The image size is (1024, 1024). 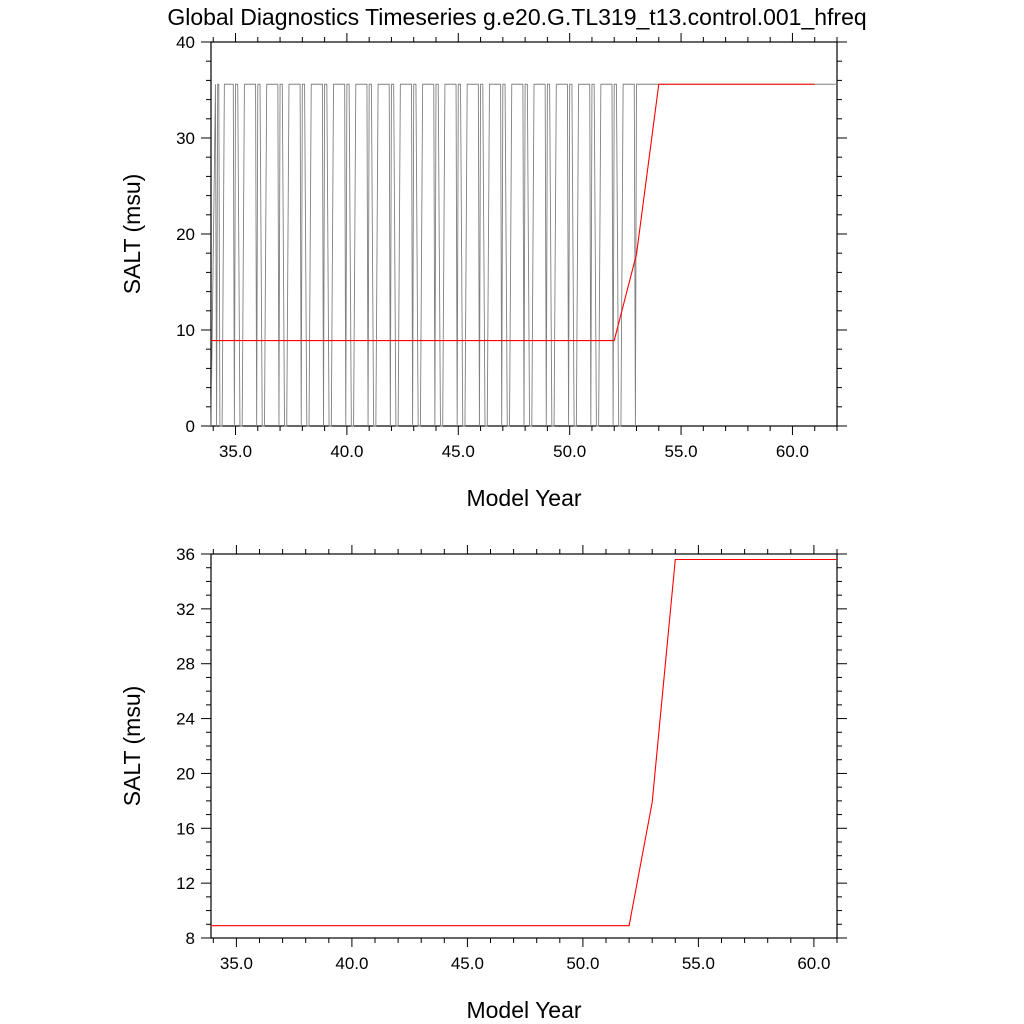 I want to click on y-tick-label: 8, so click(x=190, y=938).